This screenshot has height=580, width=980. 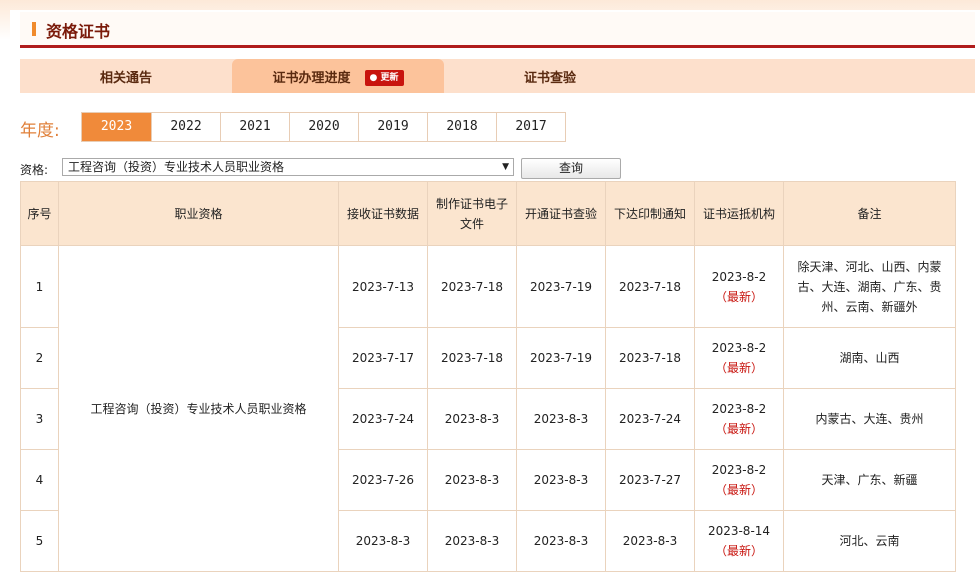 What do you see at coordinates (530, 127) in the screenshot?
I see `year-2017: 2017` at bounding box center [530, 127].